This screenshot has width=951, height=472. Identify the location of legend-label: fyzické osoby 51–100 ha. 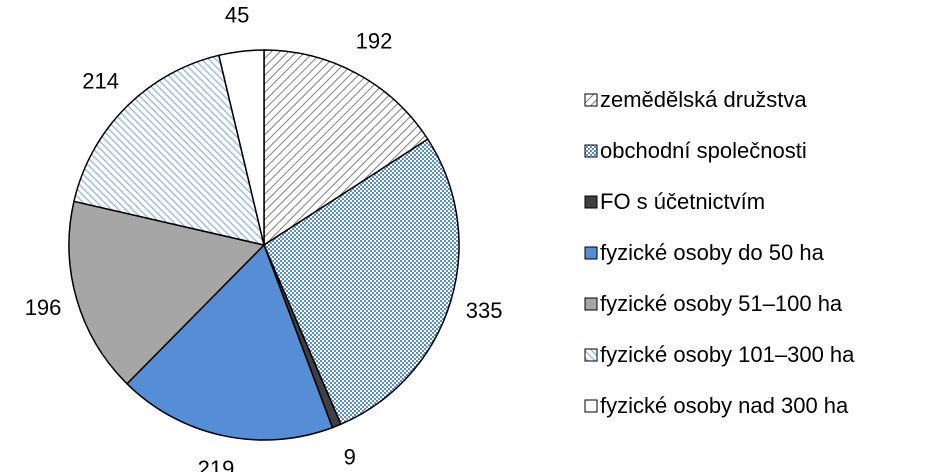
(721, 303).